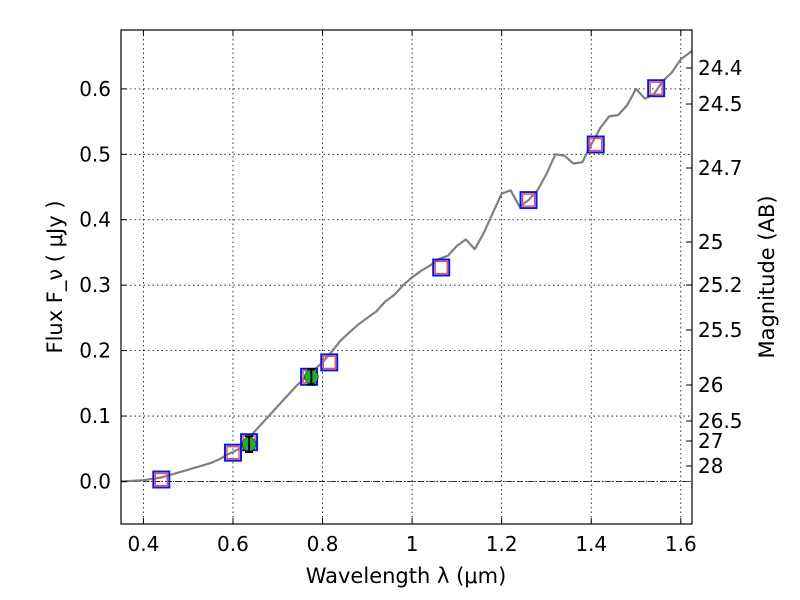 The height and width of the screenshot is (600, 800). Describe the element at coordinates (720, 104) in the screenshot. I see `right-tick-label: 24.5` at that location.